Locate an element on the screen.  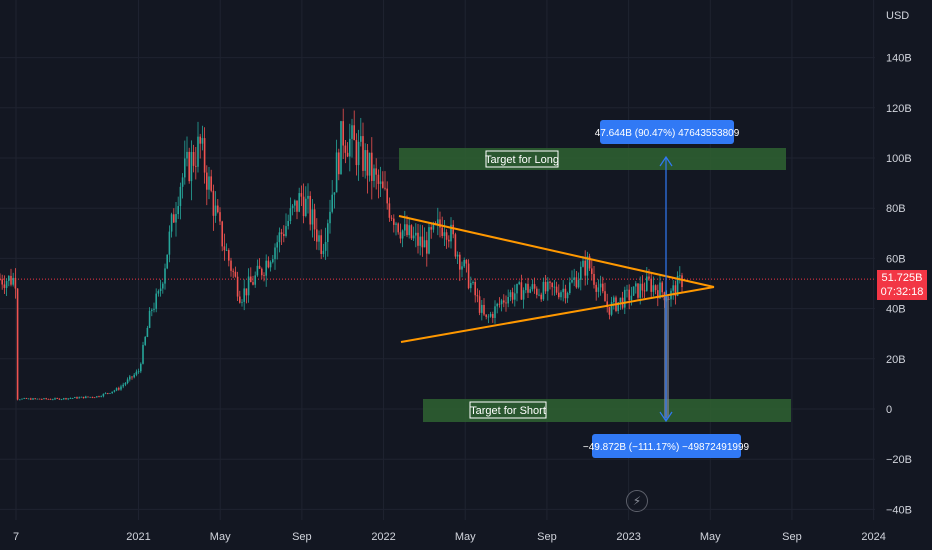
y-tick-label: 40B is located at coordinates (896, 310).